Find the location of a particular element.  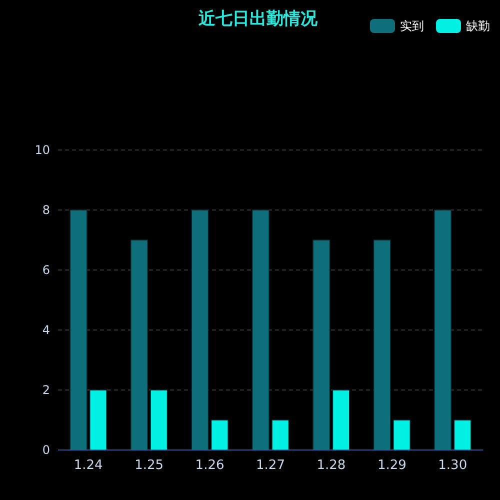

legend-label: 缺勤 is located at coordinates (478, 26).